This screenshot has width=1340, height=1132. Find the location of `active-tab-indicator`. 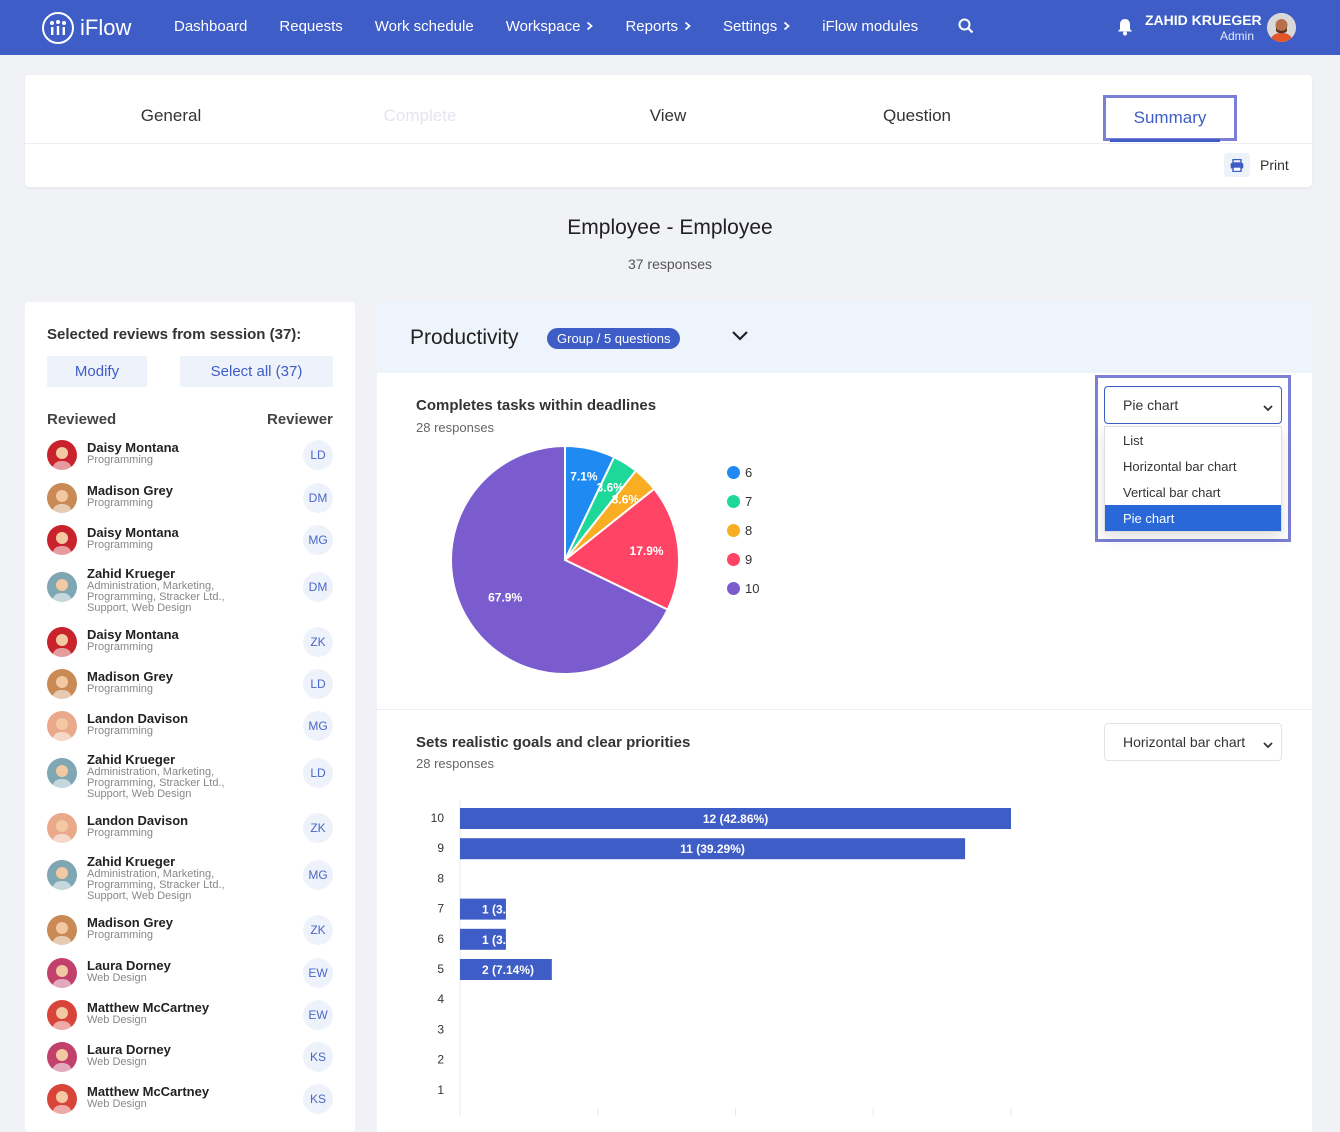

active-tab-indicator is located at coordinates (1165, 140).